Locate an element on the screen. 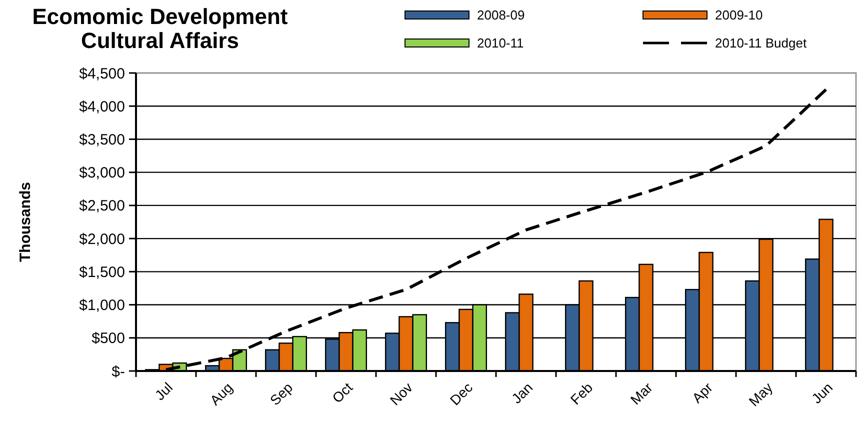 The width and height of the screenshot is (858, 426). x-tick-label: Mar is located at coordinates (641, 393).